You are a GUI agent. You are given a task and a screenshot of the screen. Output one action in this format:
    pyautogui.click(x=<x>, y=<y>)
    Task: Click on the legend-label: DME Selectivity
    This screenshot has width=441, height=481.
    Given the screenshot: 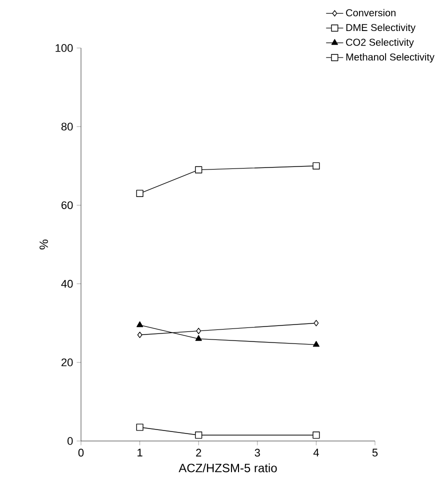 What is the action you would take?
    pyautogui.click(x=381, y=29)
    